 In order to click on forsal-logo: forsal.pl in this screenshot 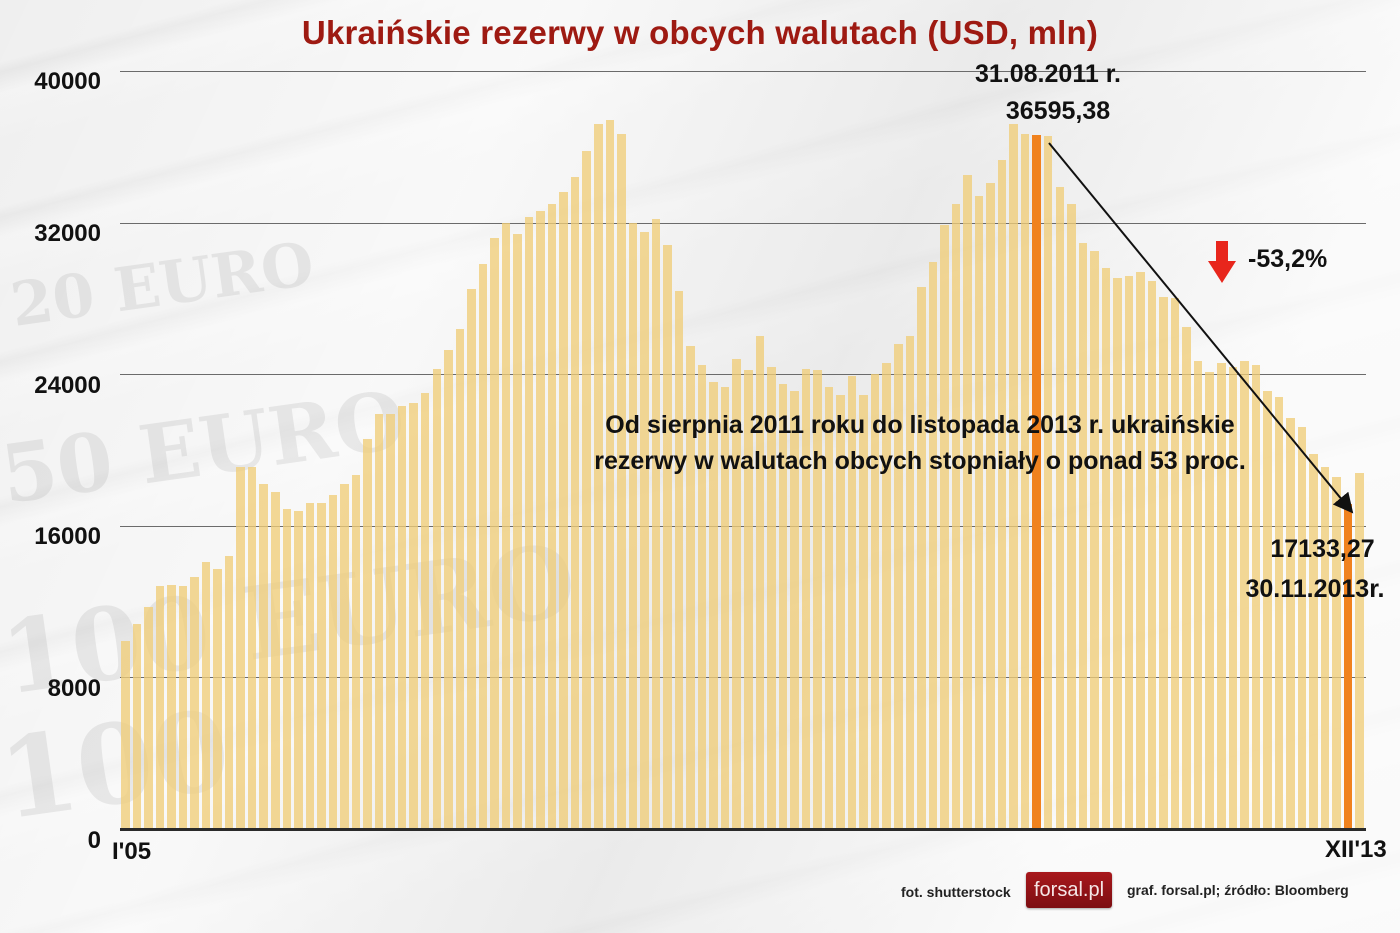, I will do `click(1069, 890)`.